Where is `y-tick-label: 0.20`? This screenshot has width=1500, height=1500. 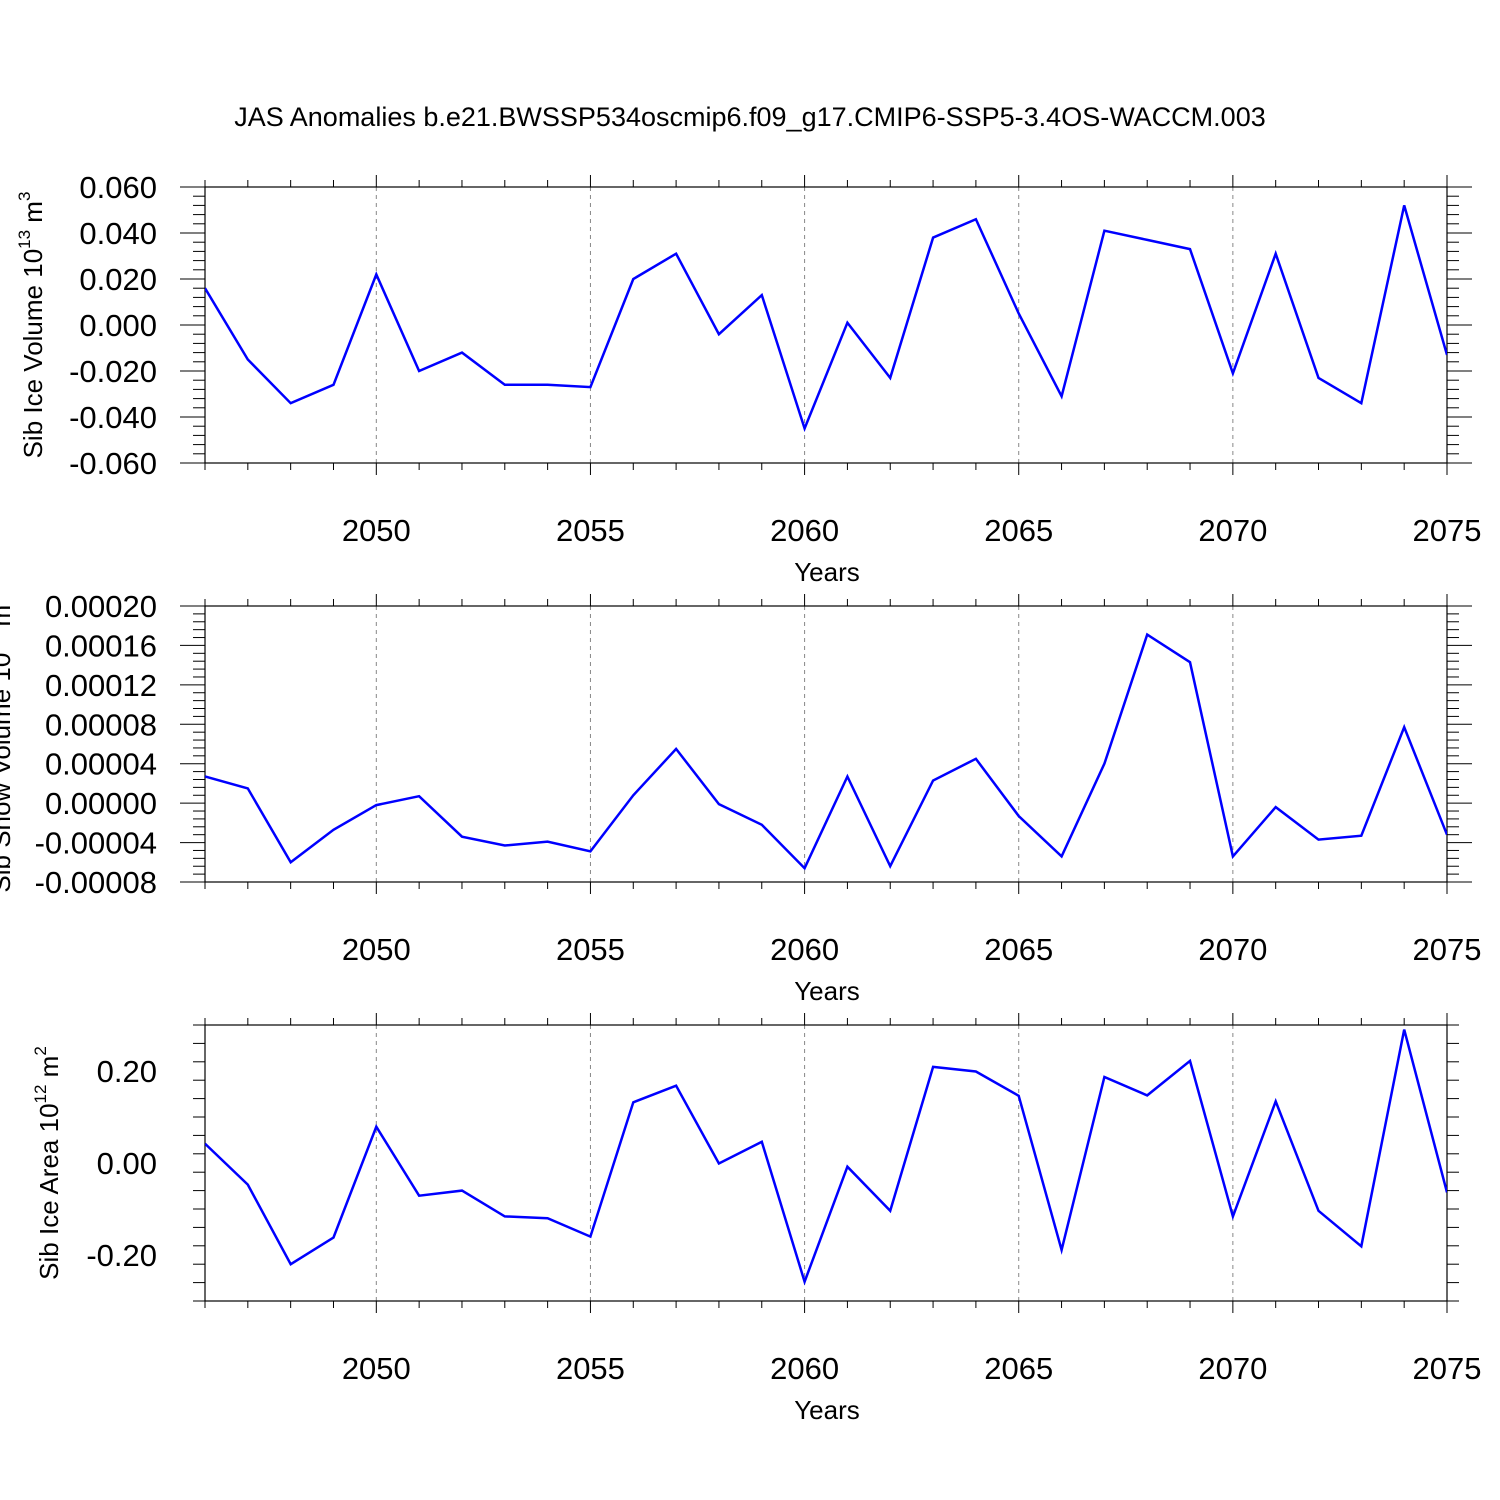 y-tick-label: 0.20 is located at coordinates (127, 1071).